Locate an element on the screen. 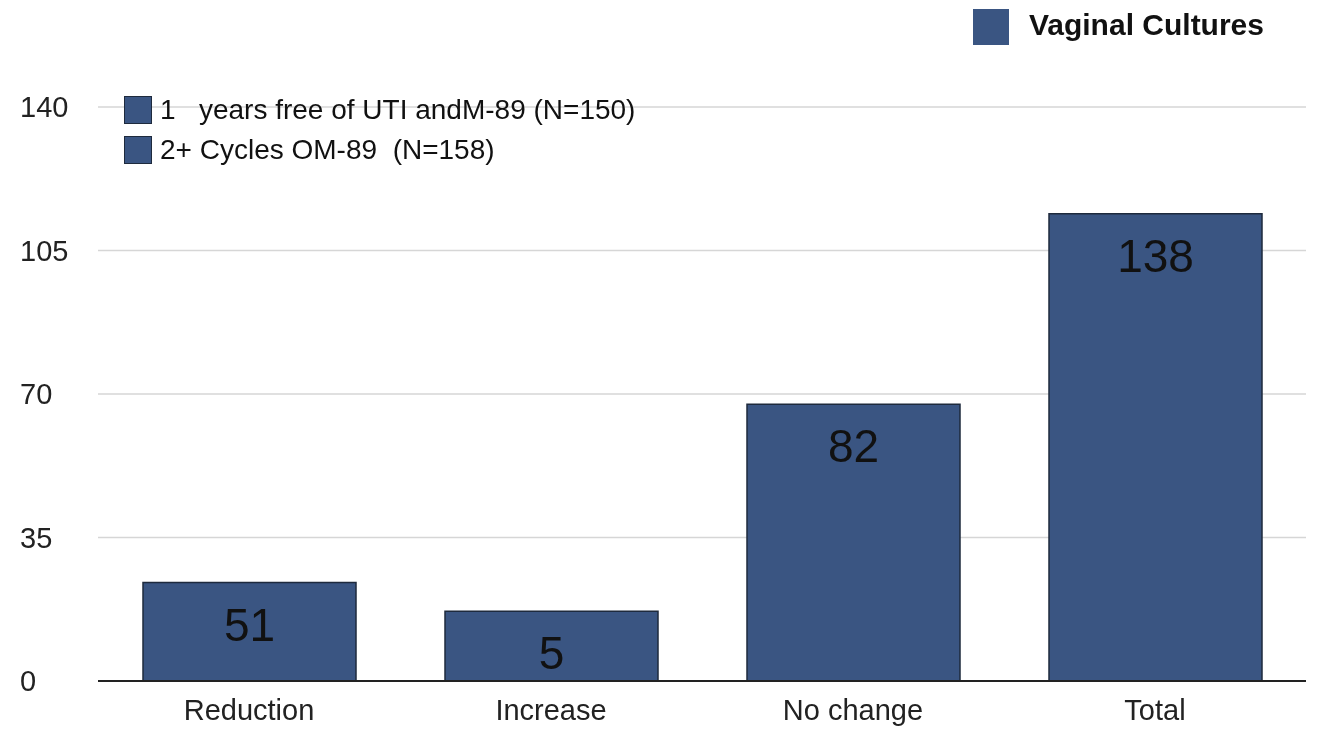 The image size is (1322, 751). x-tick-label: Reduction is located at coordinates (249, 709).